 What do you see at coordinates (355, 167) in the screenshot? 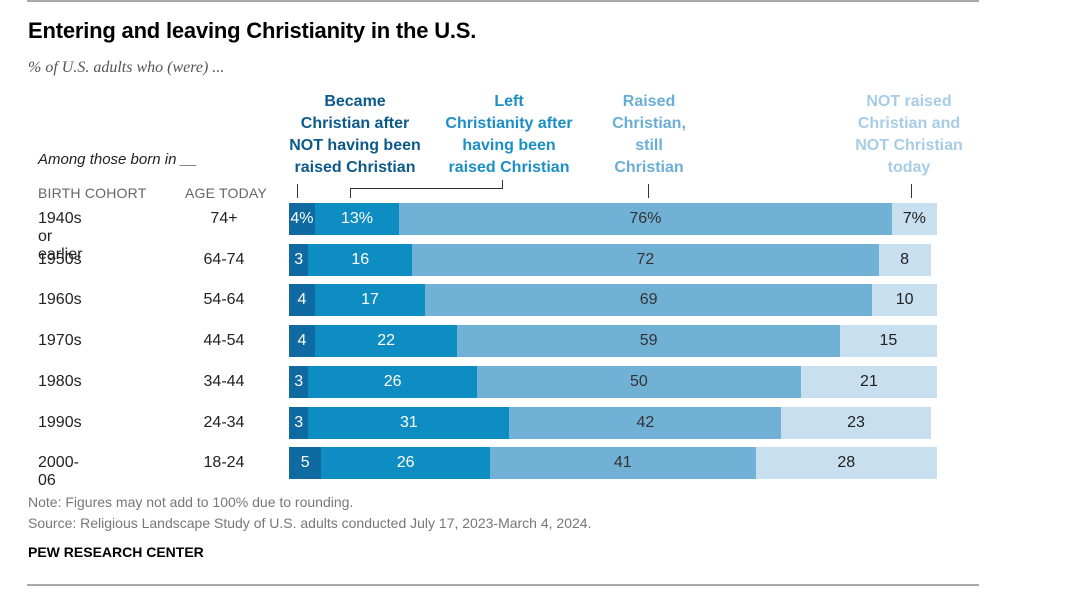
I see `legend-became-line: raised Christian` at bounding box center [355, 167].